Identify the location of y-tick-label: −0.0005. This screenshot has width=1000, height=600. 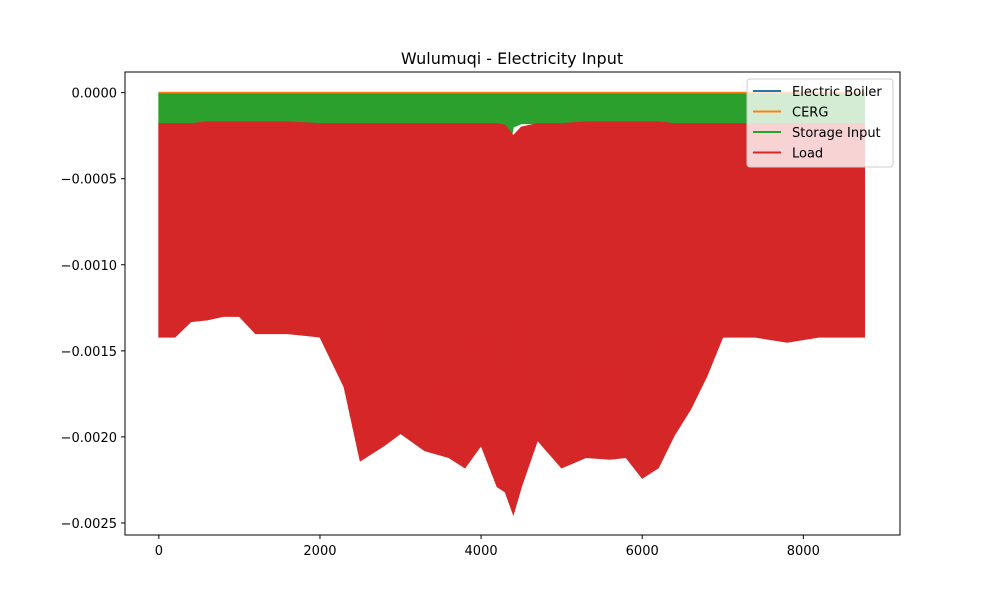
(89, 180).